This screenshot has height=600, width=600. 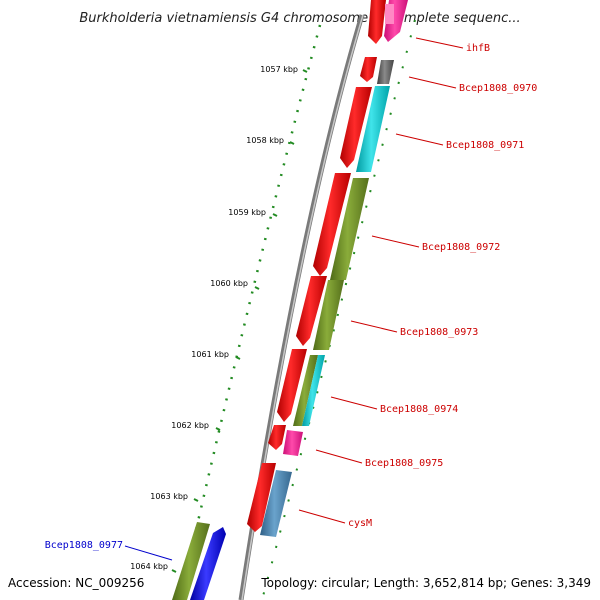 What do you see at coordinates (373, 129) in the screenshot?
I see `feature-0971-block` at bounding box center [373, 129].